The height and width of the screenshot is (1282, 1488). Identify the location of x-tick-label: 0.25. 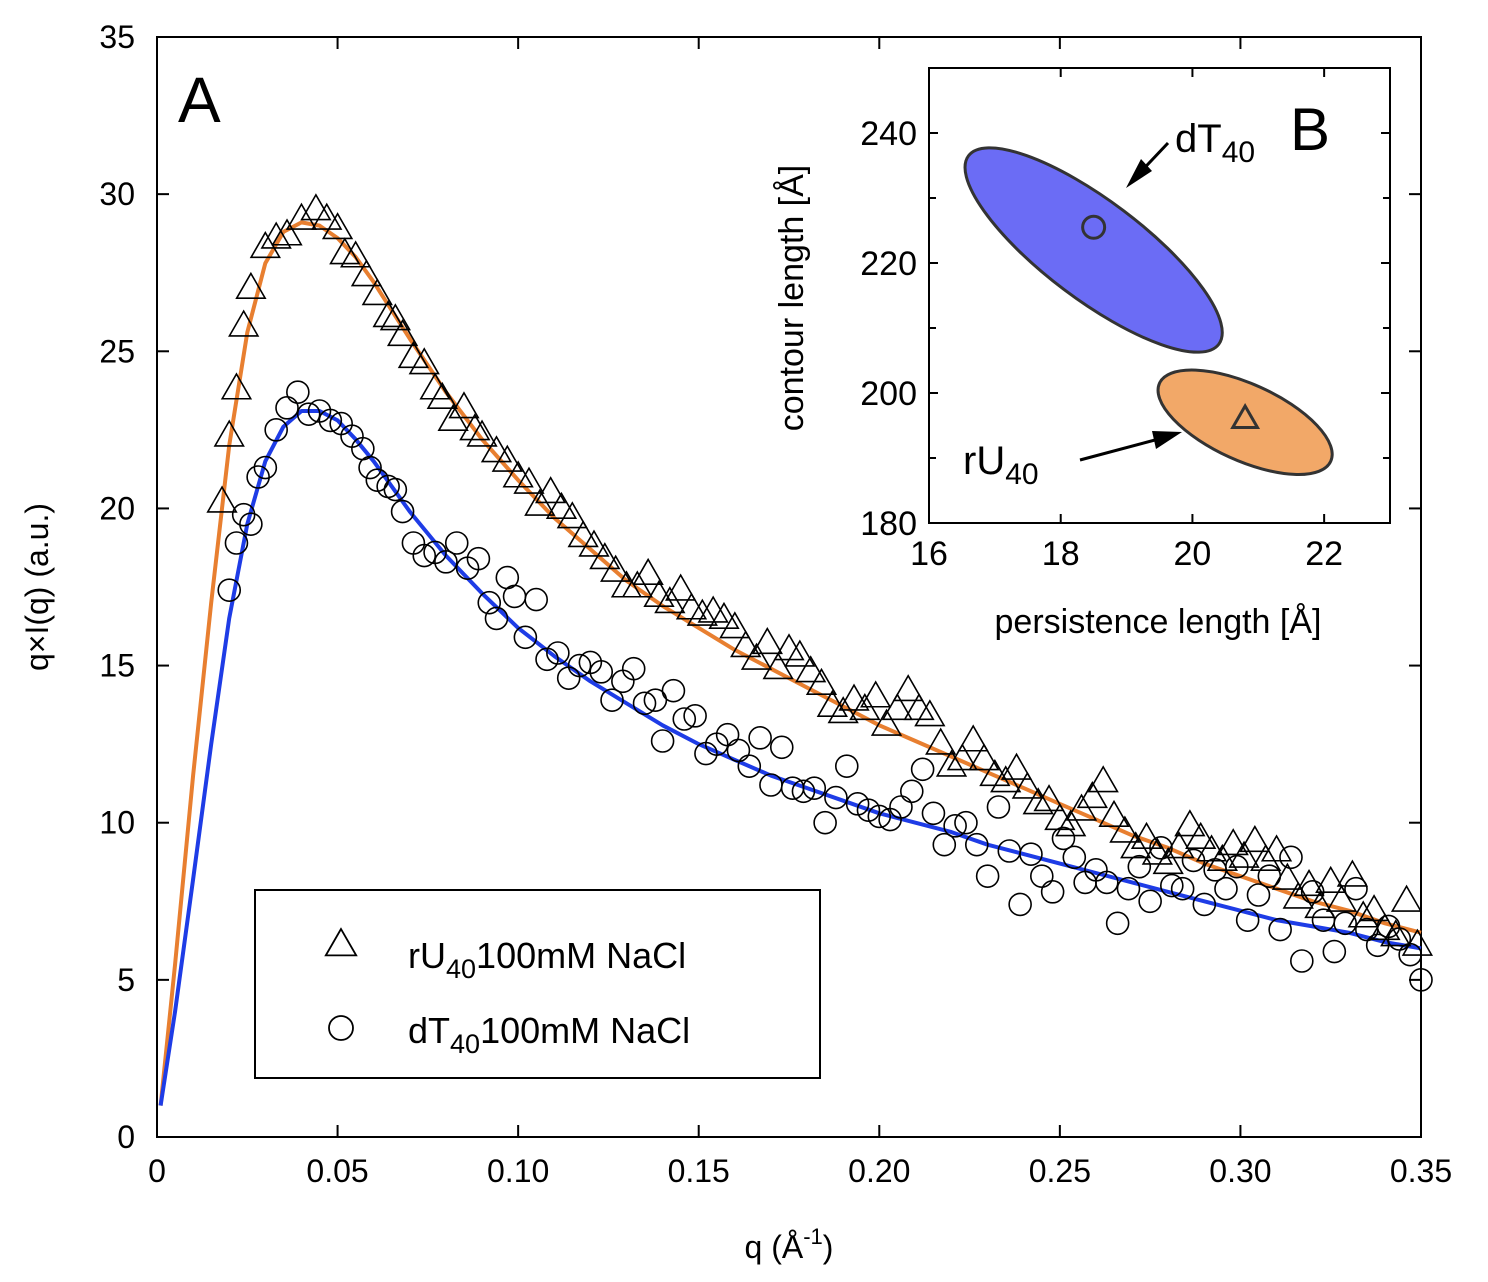
(1060, 1171).